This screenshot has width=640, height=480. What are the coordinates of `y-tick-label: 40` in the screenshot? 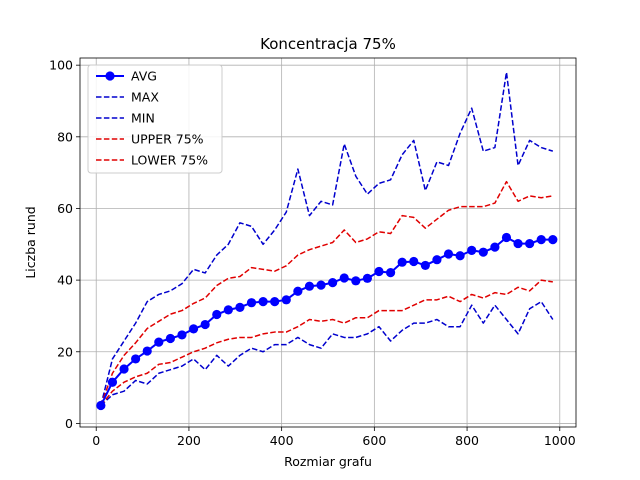 It's located at (65, 280).